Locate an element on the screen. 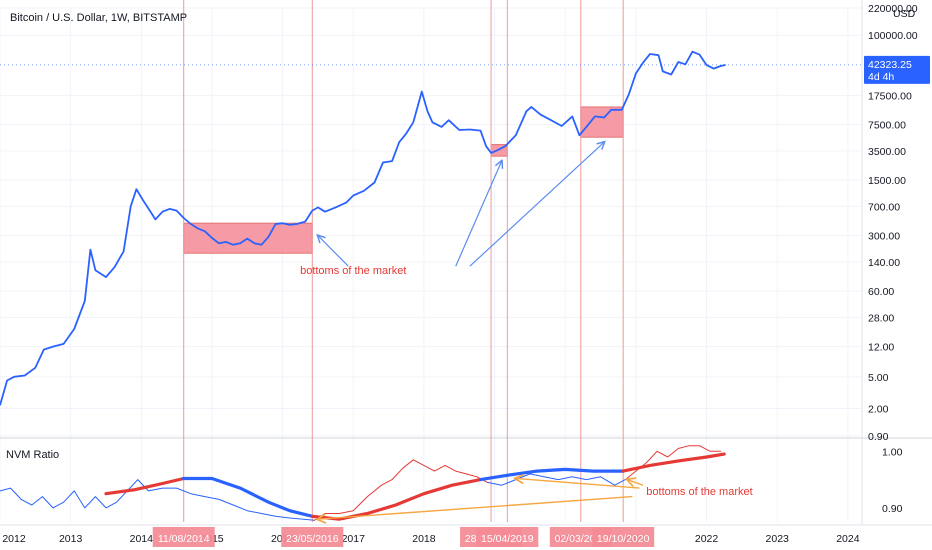 The width and height of the screenshot is (932, 550). price-tick-label-0: 220000.00 is located at coordinates (893, 9).